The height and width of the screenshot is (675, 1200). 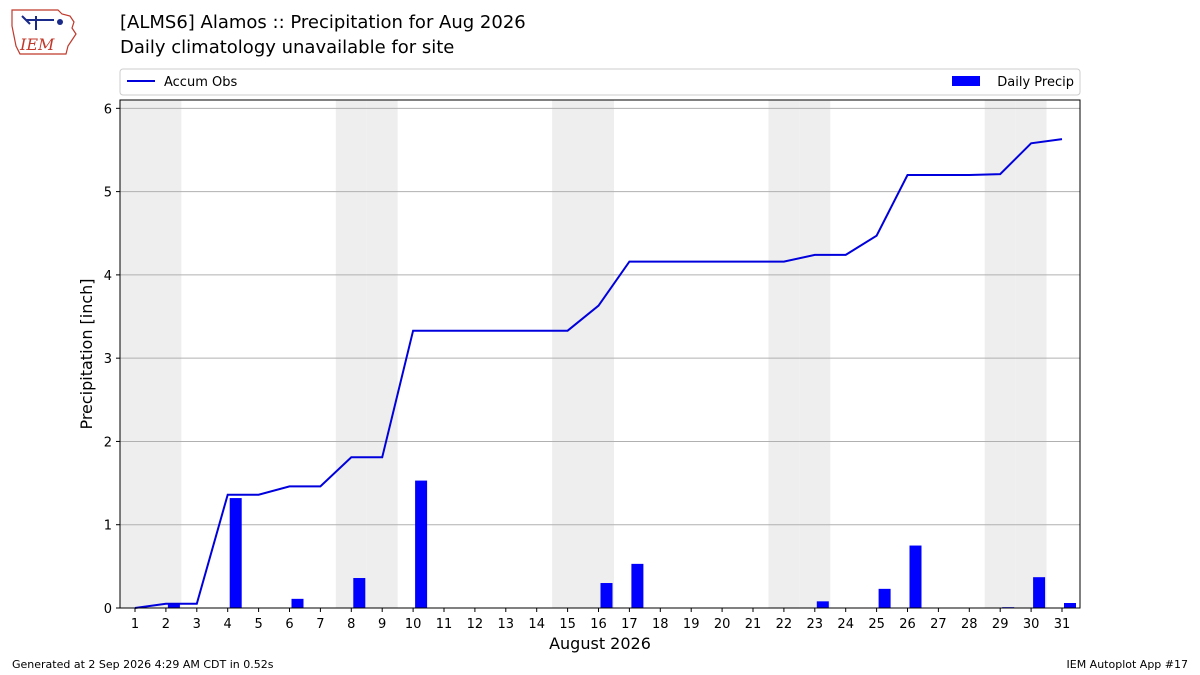 What do you see at coordinates (108, 526) in the screenshot?
I see `y-tick-label-1: 1` at bounding box center [108, 526].